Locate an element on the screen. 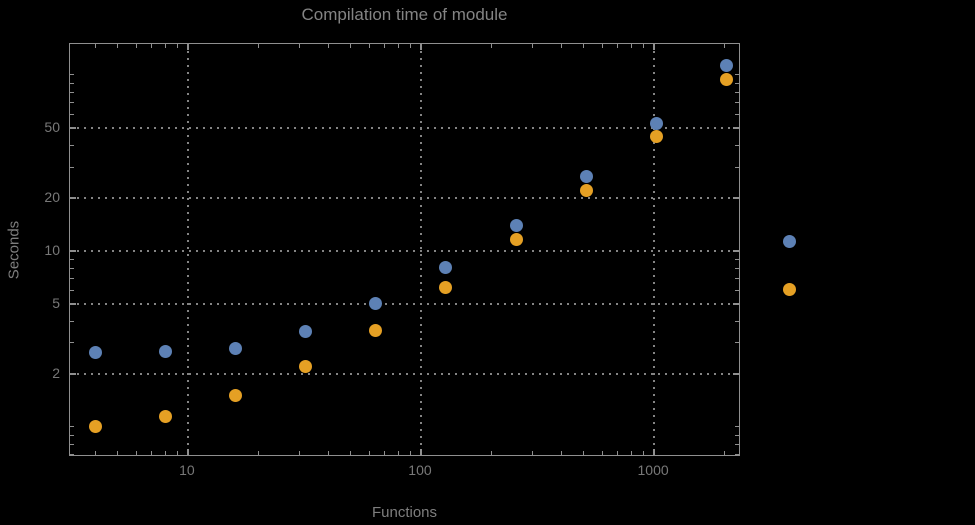  x-tick-label-1000: 1000 is located at coordinates (653, 470).